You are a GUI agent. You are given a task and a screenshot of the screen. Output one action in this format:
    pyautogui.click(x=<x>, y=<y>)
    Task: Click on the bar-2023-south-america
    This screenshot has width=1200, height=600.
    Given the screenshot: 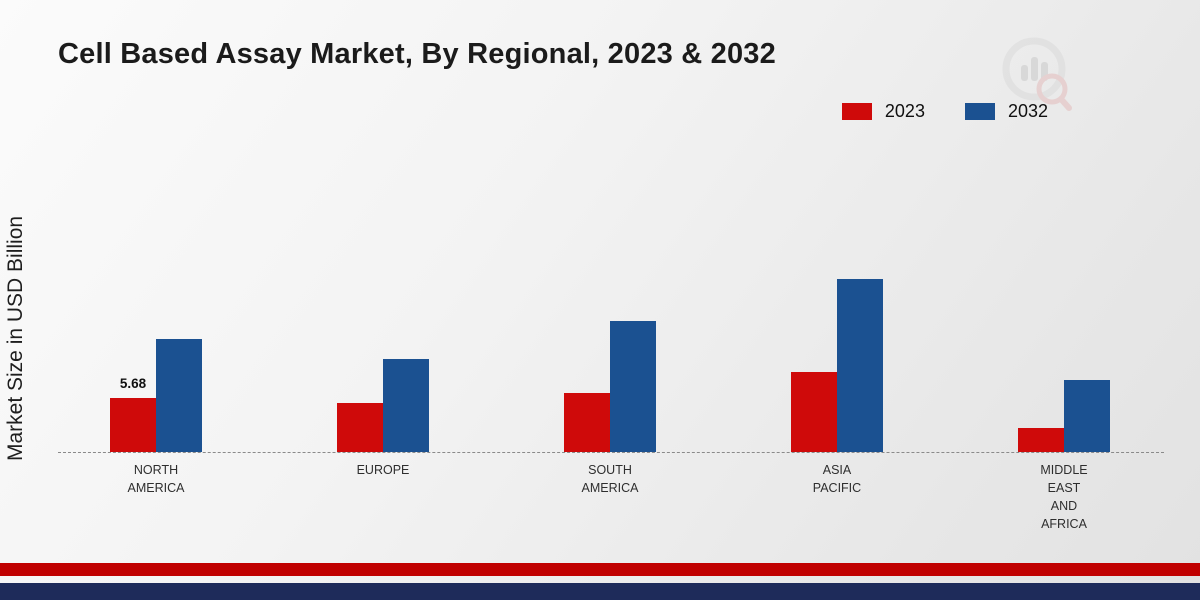 What is the action you would take?
    pyautogui.click(x=587, y=422)
    